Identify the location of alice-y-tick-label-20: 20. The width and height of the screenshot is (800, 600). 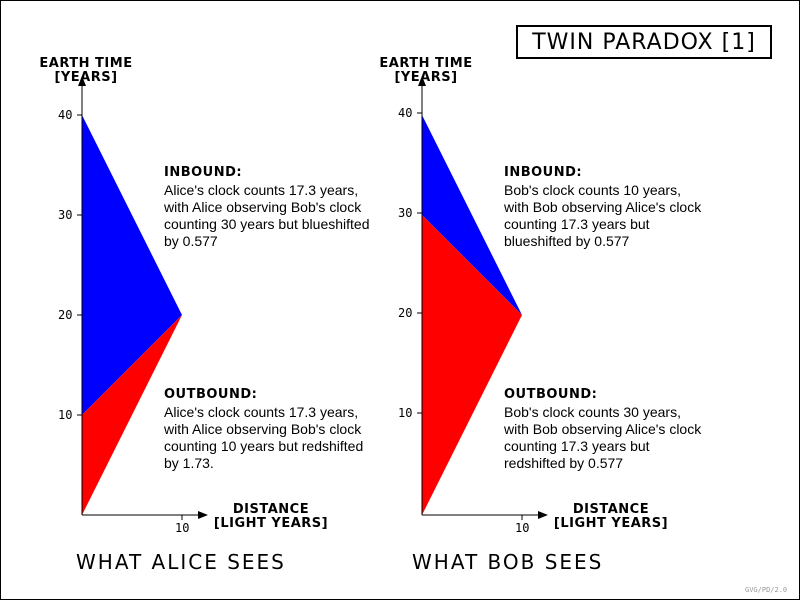
(65, 315).